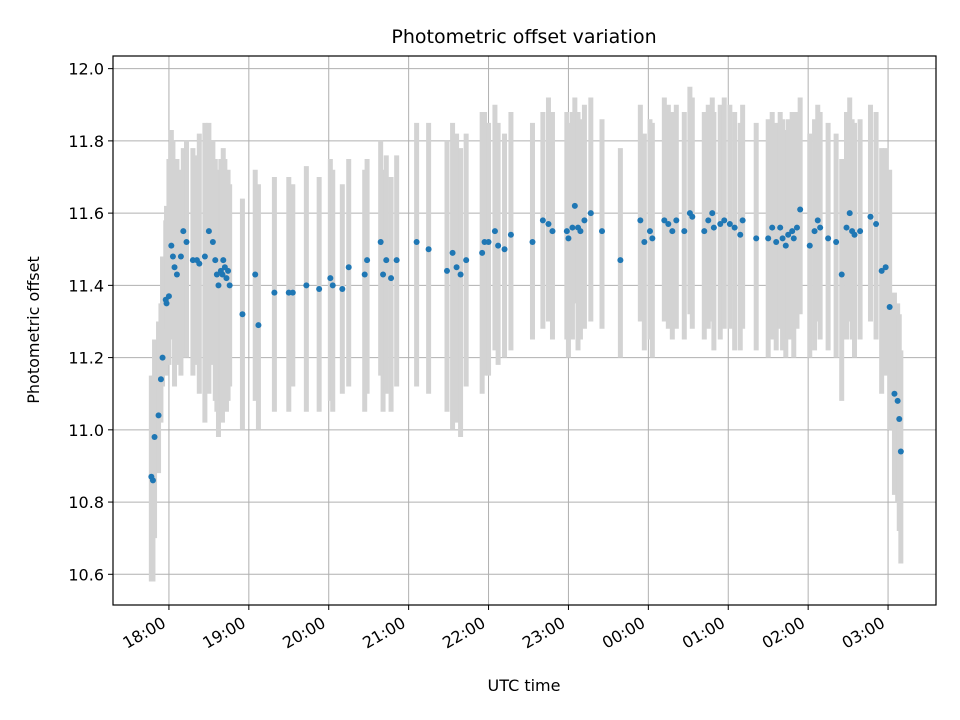 The height and width of the screenshot is (720, 960). Describe the element at coordinates (86, 574) in the screenshot. I see `y-tick-label: 10.6` at that location.